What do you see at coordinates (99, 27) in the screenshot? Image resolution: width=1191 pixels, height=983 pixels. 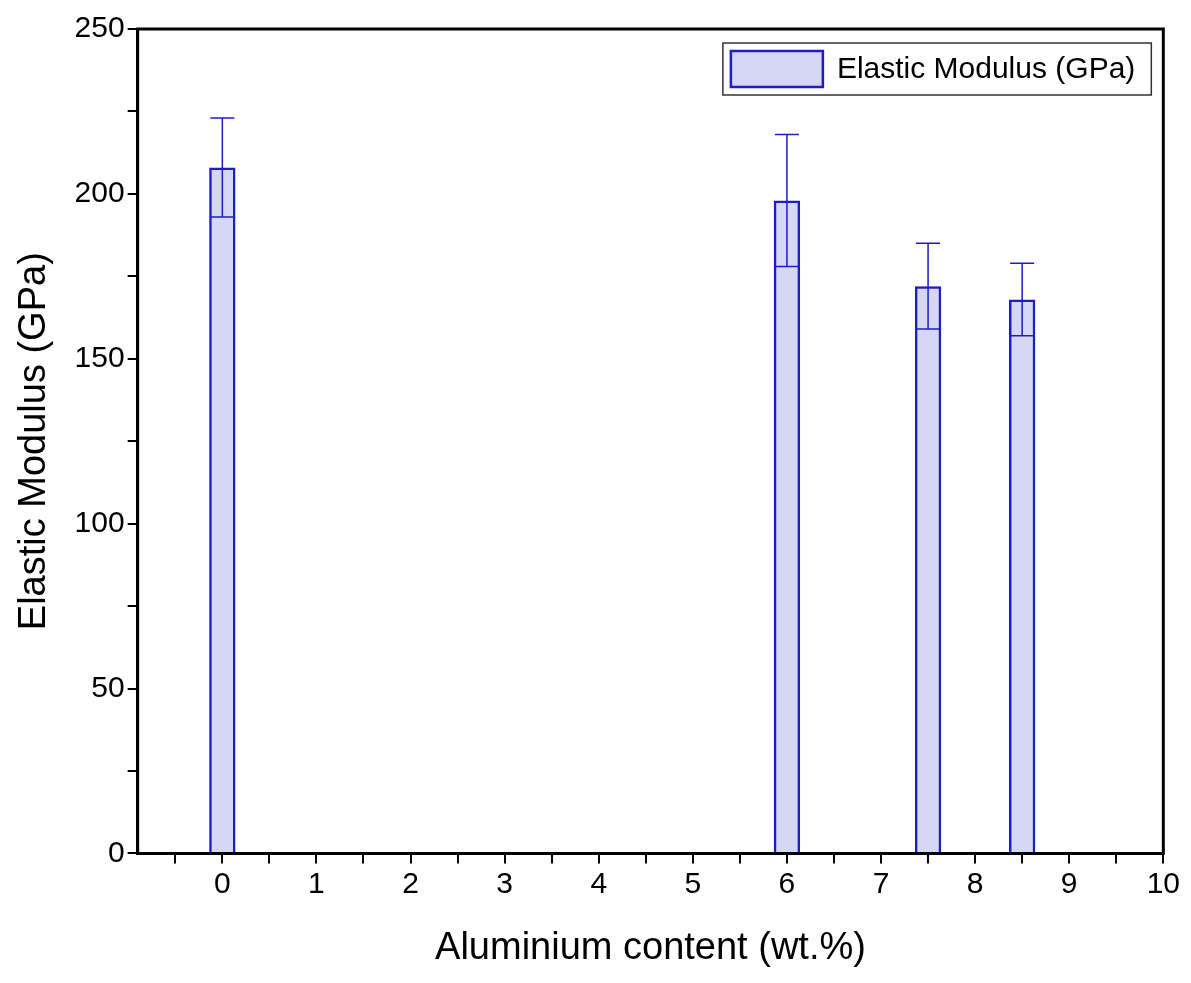 I see `y-tick-label: 250` at bounding box center [99, 27].